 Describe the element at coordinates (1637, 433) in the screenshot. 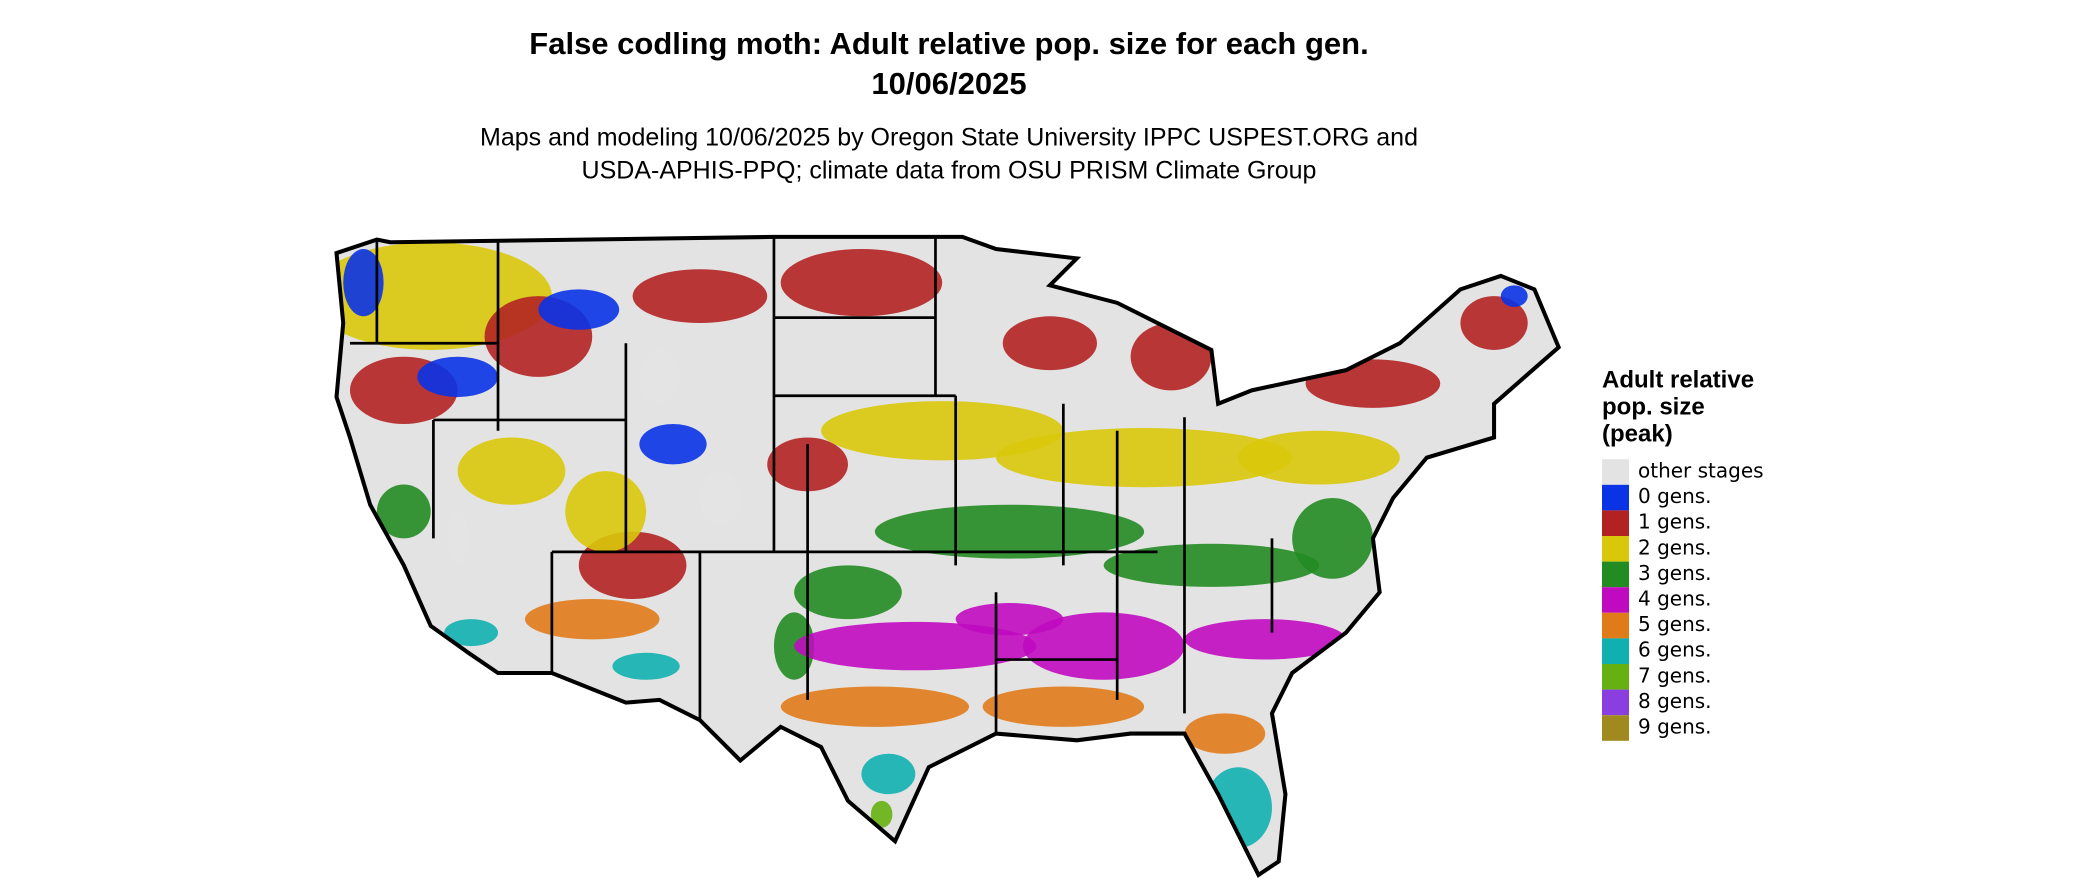

I see `legend-title: (peak)` at that location.